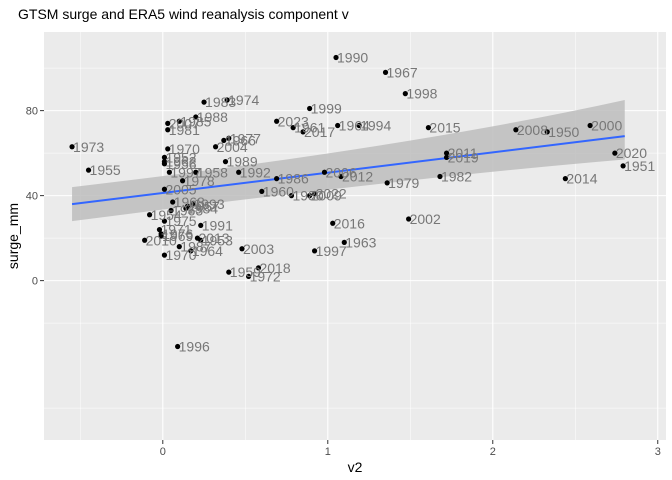  I want to click on data-point-label: 1996, so click(194, 347).